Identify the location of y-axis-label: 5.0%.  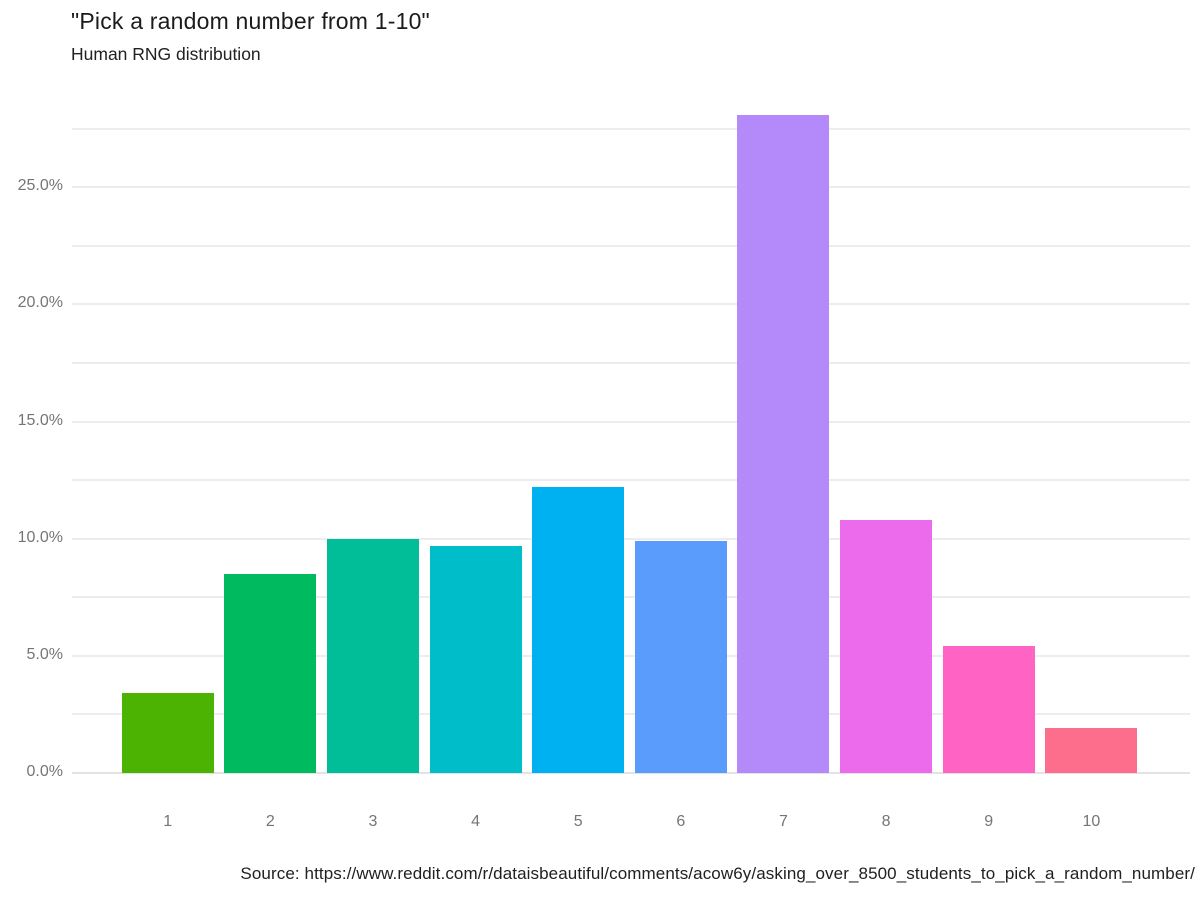
(44, 654).